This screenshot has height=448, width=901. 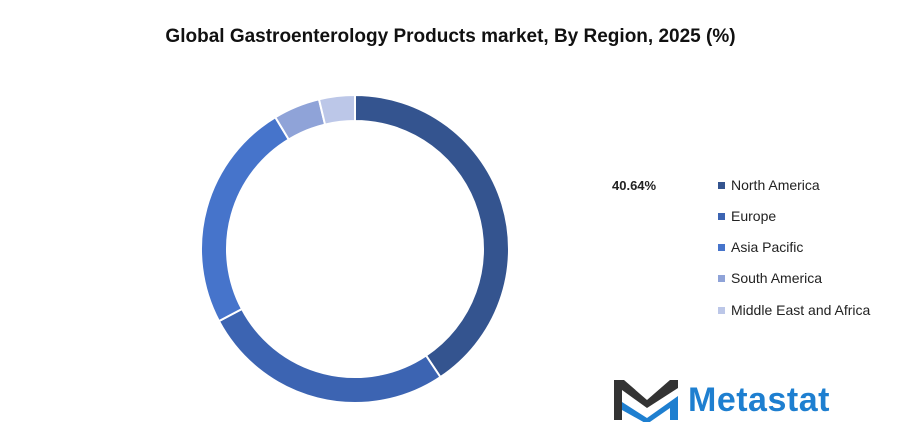 I want to click on metastat-logo: Metastat, so click(x=721, y=400).